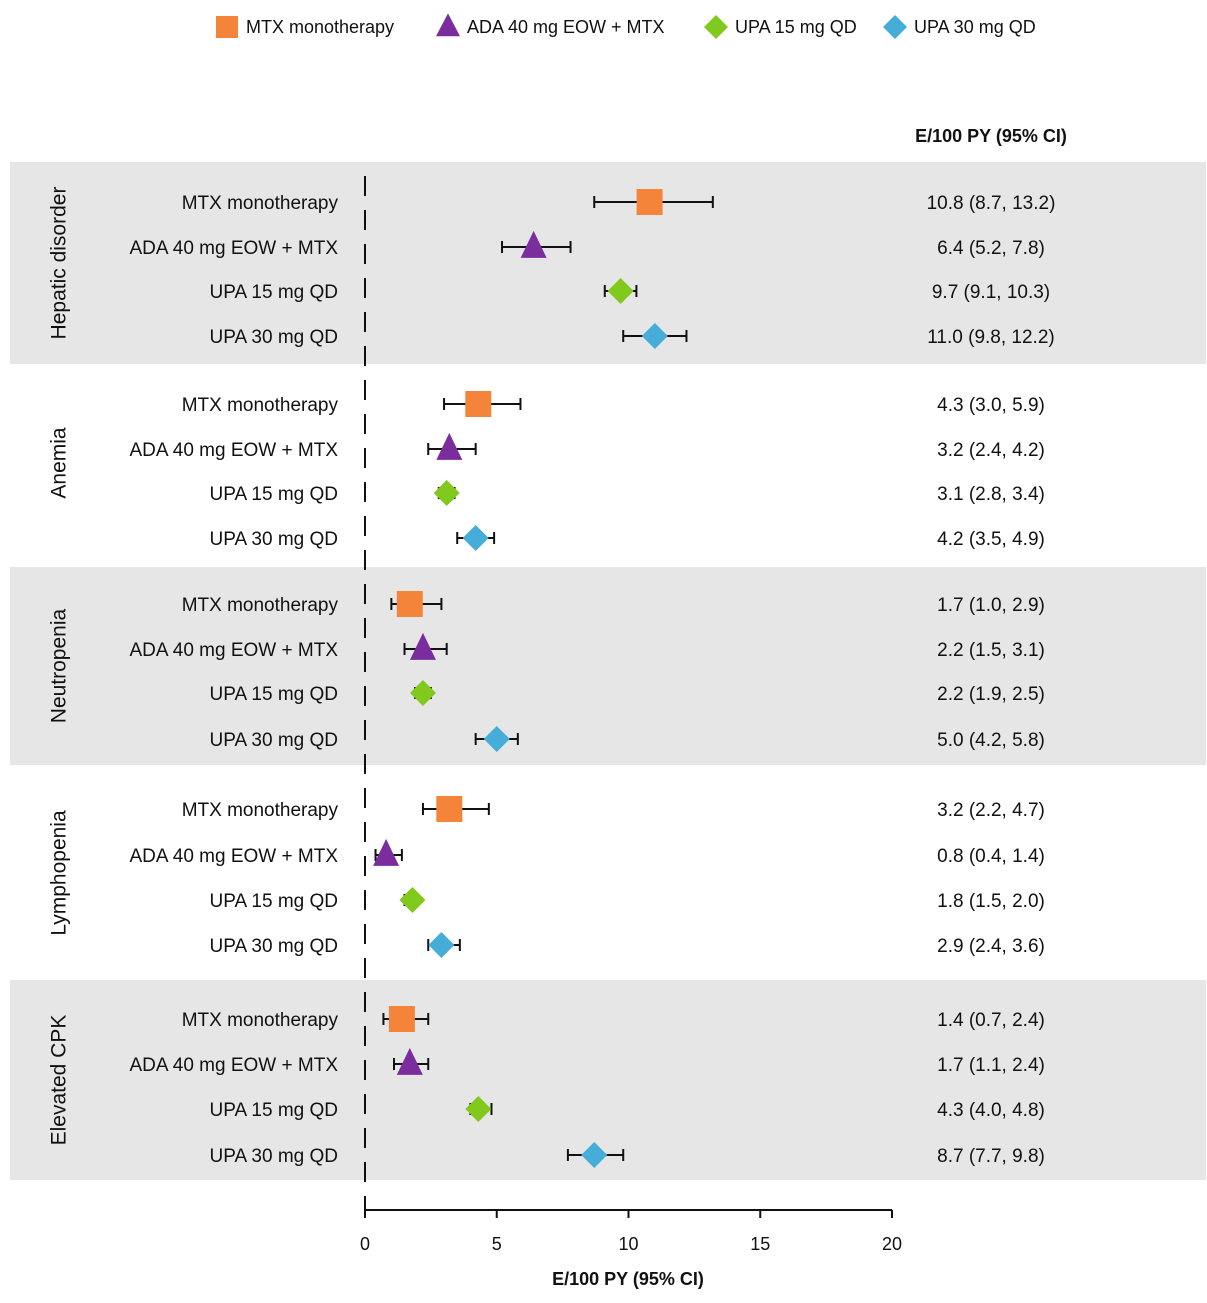  Describe the element at coordinates (59, 463) in the screenshot. I see `group-label: Anemia` at that location.